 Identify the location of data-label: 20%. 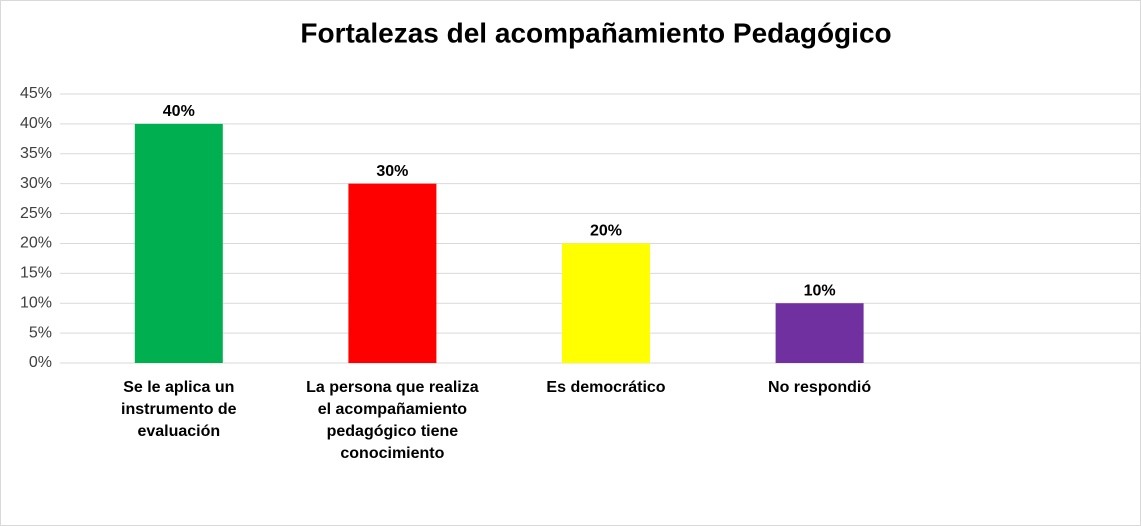
(606, 231).